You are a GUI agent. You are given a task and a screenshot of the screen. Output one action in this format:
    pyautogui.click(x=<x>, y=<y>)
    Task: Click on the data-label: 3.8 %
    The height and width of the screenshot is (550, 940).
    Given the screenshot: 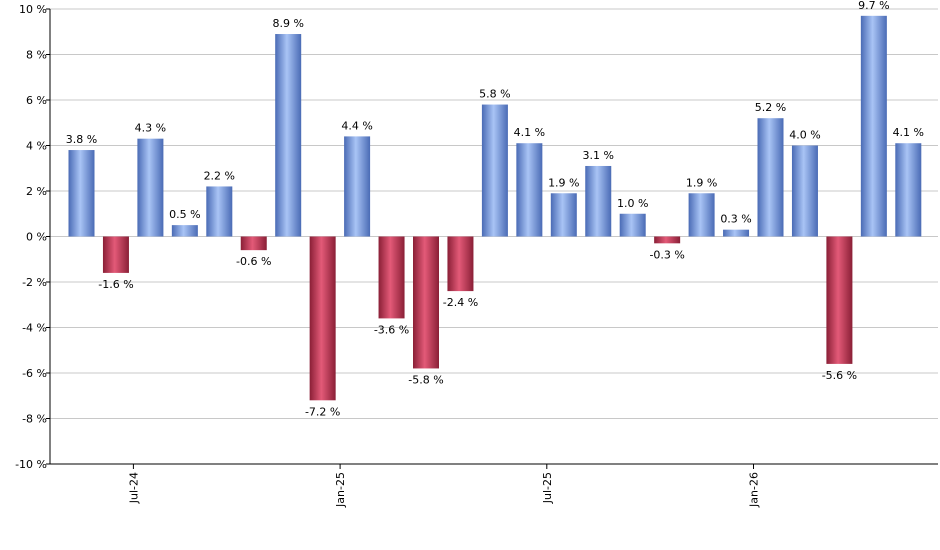 What is the action you would take?
    pyautogui.click(x=81, y=139)
    